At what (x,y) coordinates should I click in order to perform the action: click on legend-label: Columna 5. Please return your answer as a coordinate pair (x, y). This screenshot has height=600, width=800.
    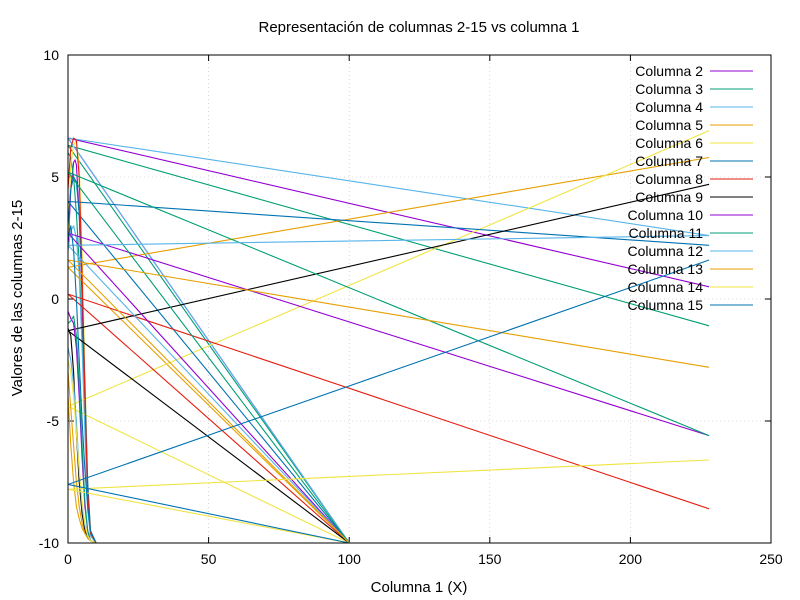
    Looking at the image, I should click on (669, 125).